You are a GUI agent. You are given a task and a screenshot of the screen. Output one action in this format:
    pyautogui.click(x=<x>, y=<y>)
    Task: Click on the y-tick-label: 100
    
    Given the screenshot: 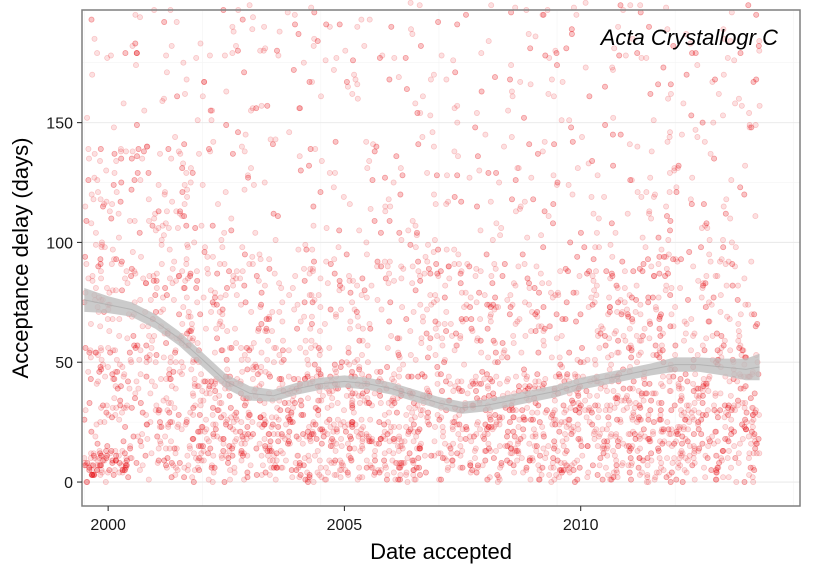 What is the action you would take?
    pyautogui.click(x=59, y=243)
    